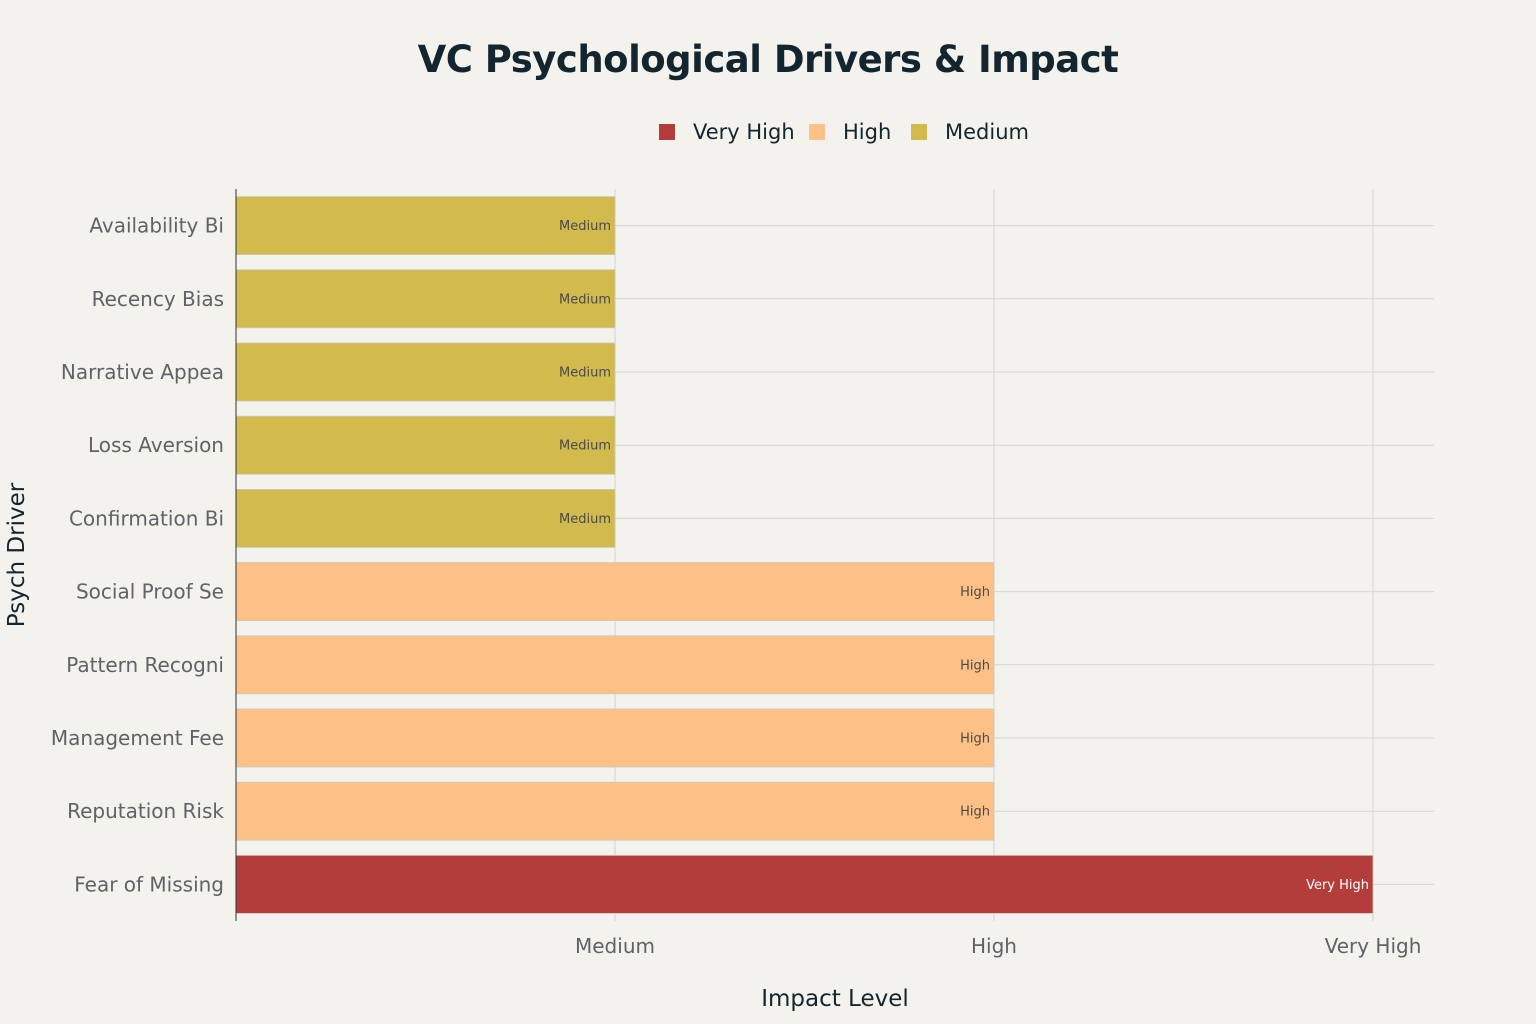  I want to click on bar-data-label: Very High, so click(1337, 885).